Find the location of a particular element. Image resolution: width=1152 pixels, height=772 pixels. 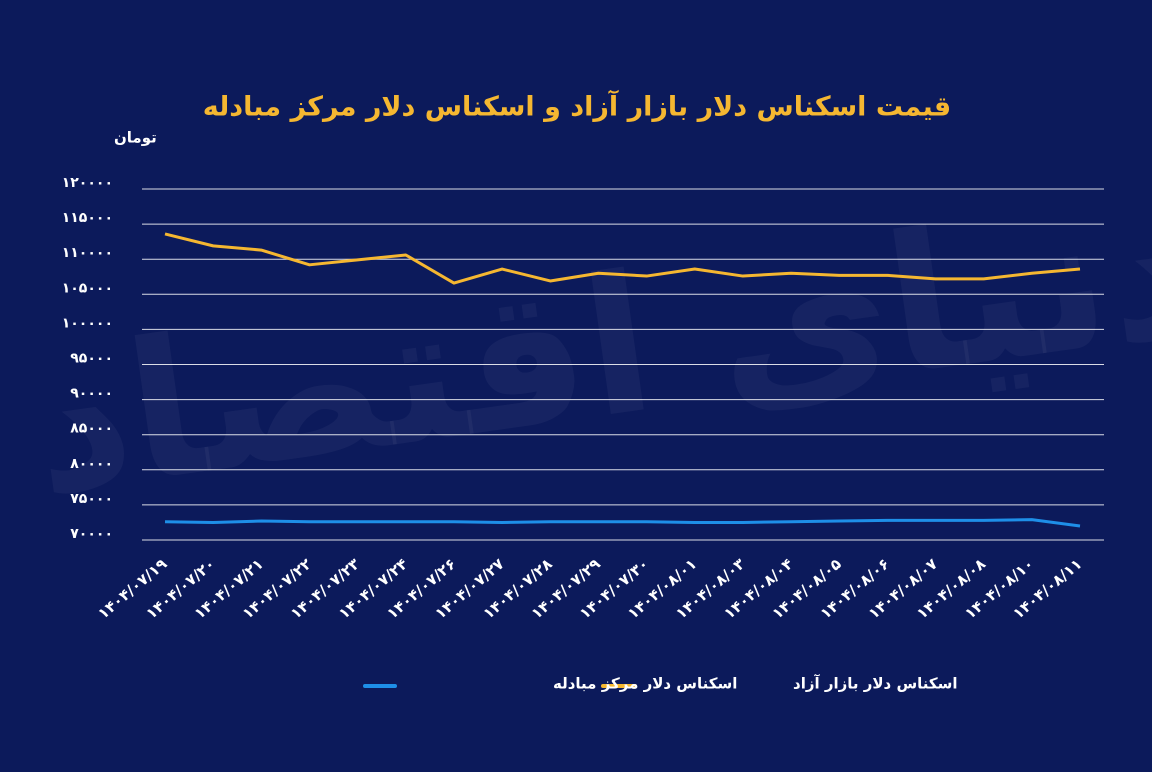

y-tick-label: ۹۰۰۰۰ is located at coordinates (91, 394).